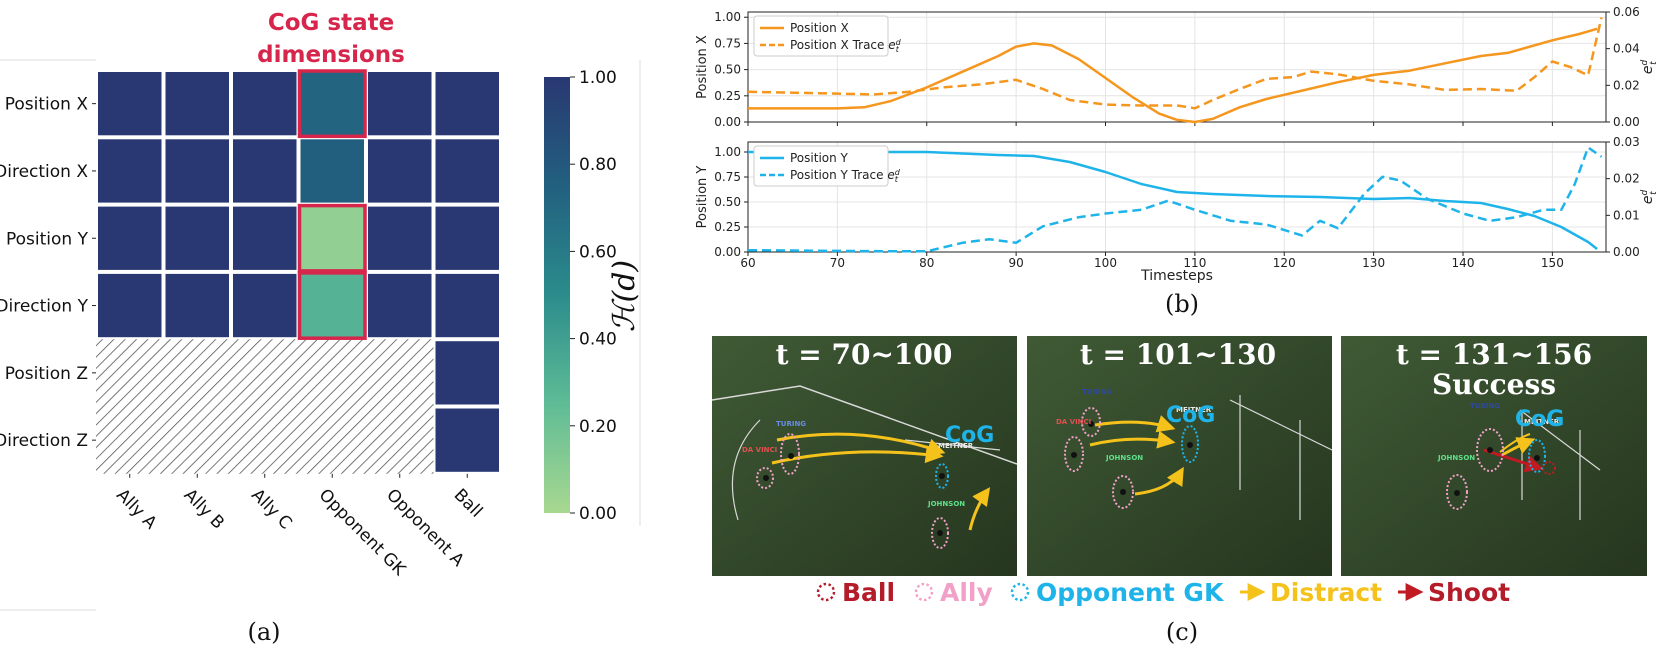  I want to click on y2-tick-label: 0.01, so click(1626, 215).